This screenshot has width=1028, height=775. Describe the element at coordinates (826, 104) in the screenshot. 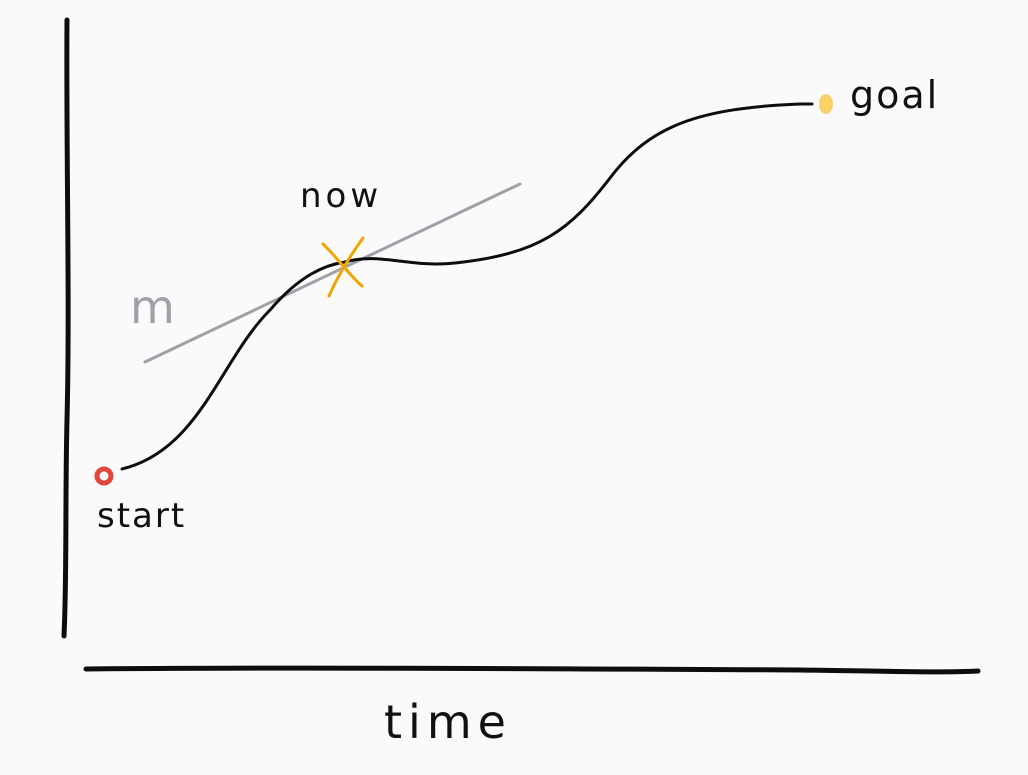

I see `goal-marker` at that location.